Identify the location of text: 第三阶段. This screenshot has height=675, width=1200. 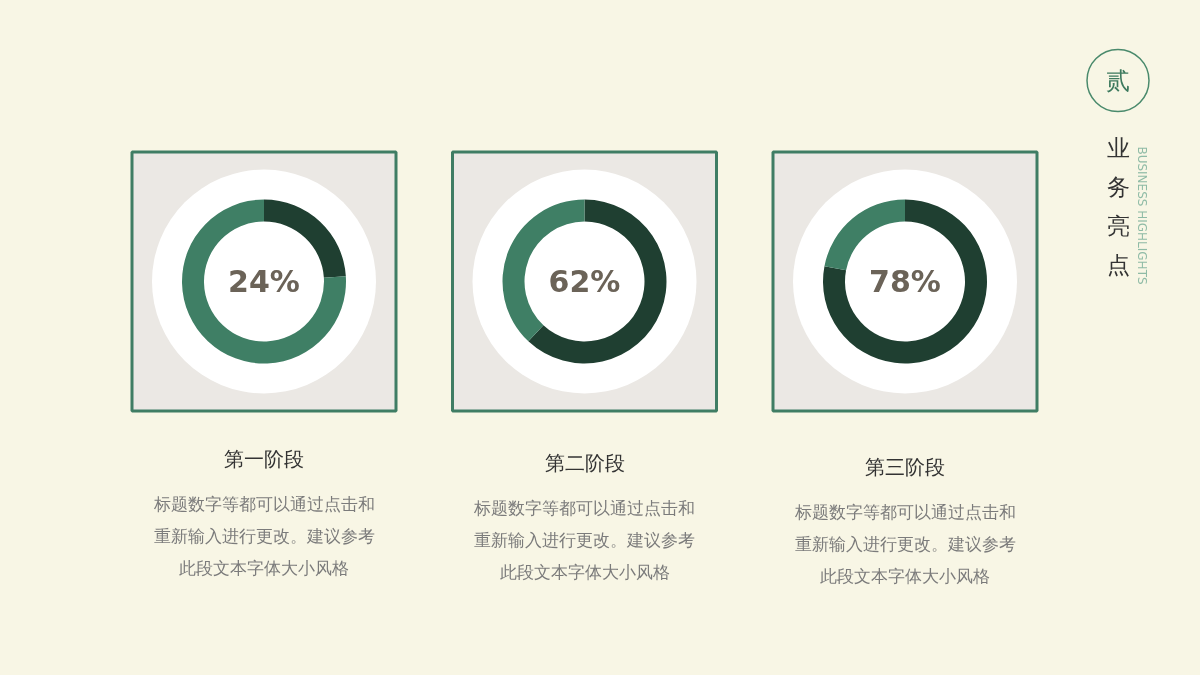
(905, 466).